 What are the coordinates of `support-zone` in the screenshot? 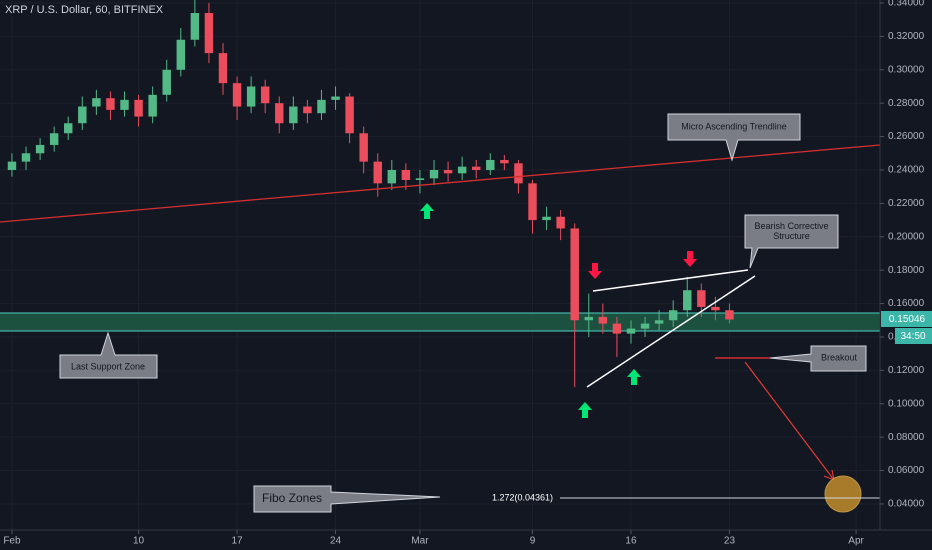 It's located at (440, 322).